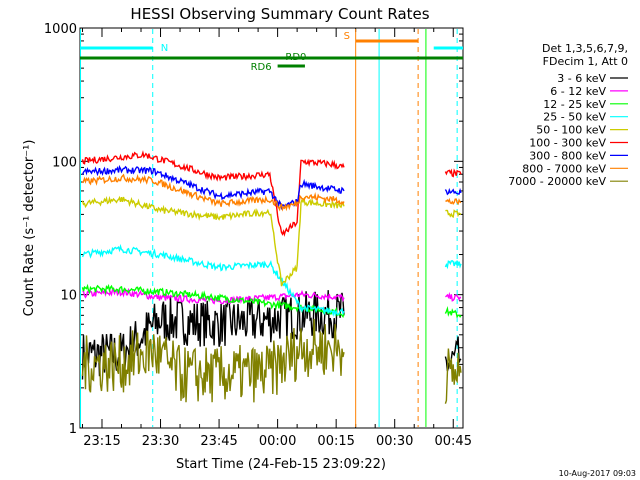 This screenshot has height=480, width=640. What do you see at coordinates (218, 441) in the screenshot?
I see `x-tick-label: 23:45` at bounding box center [218, 441].